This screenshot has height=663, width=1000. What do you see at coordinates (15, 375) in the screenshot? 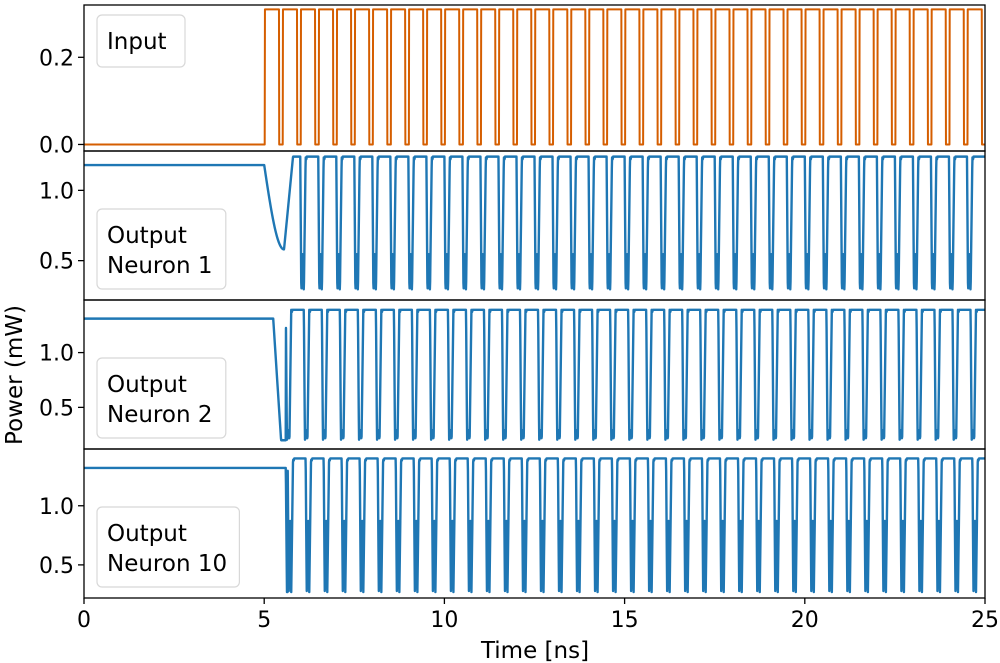
I see `y-axis-title: Power (mW)` at bounding box center [15, 375].